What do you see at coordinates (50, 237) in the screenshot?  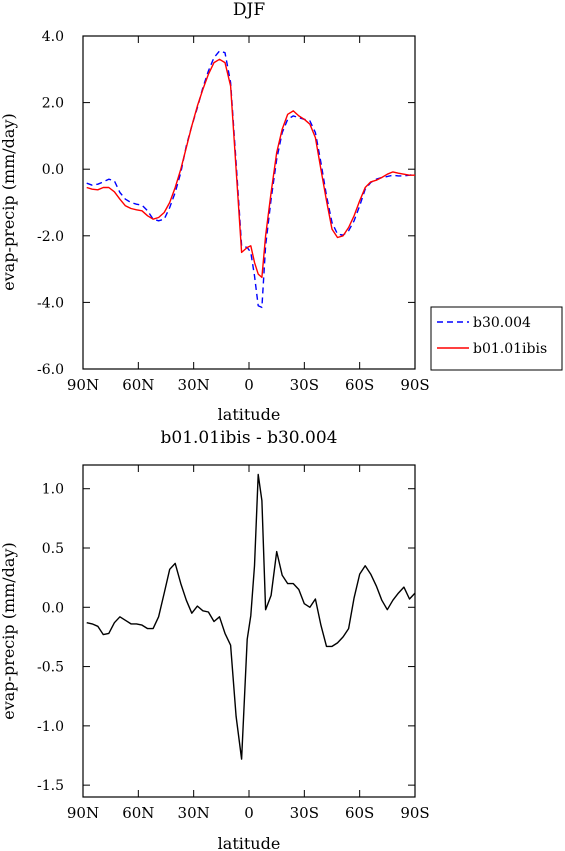 I see `y-tick-label: -2.0` at bounding box center [50, 237].